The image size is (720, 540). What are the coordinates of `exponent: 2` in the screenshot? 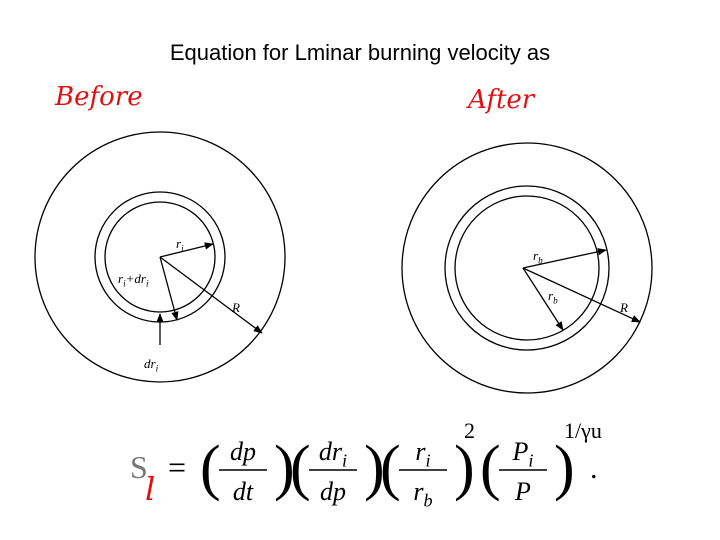 It's located at (469, 430).